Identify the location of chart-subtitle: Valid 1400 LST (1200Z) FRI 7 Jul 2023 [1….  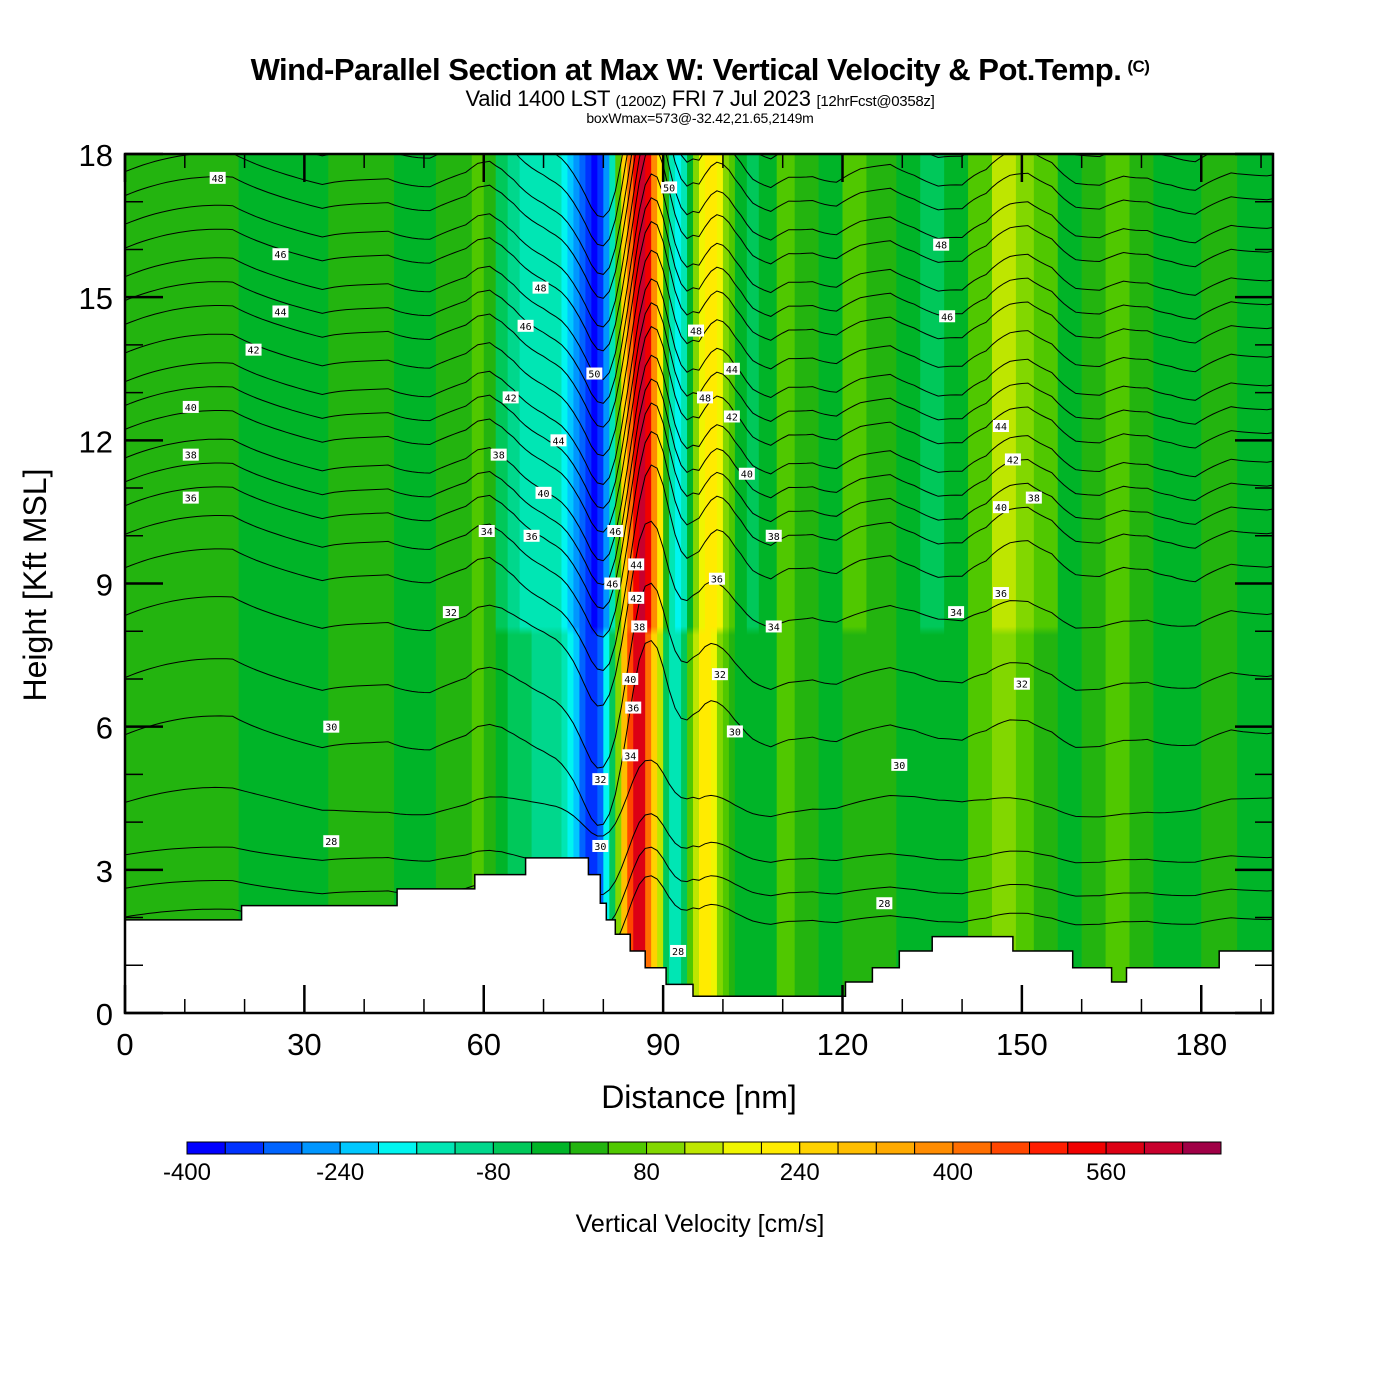
(700, 99).